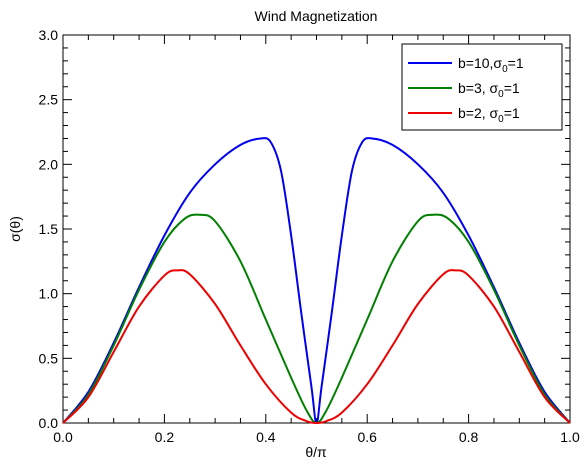 The height and width of the screenshot is (465, 585). What do you see at coordinates (15, 229) in the screenshot?
I see `y-axis-label: σ(θ)` at bounding box center [15, 229].